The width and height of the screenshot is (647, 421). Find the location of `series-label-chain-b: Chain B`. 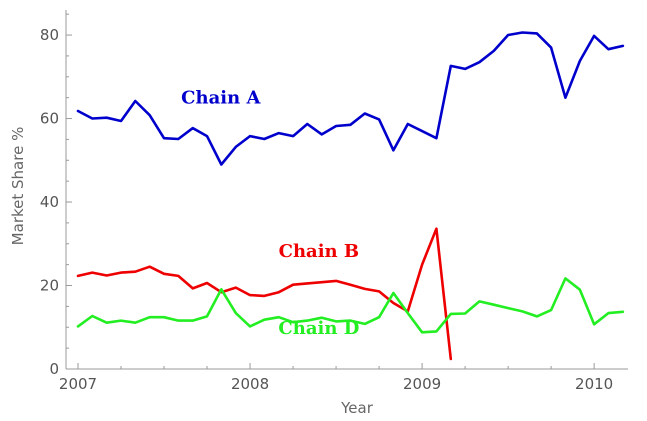

series-label-chain-b: Chain B is located at coordinates (319, 251).